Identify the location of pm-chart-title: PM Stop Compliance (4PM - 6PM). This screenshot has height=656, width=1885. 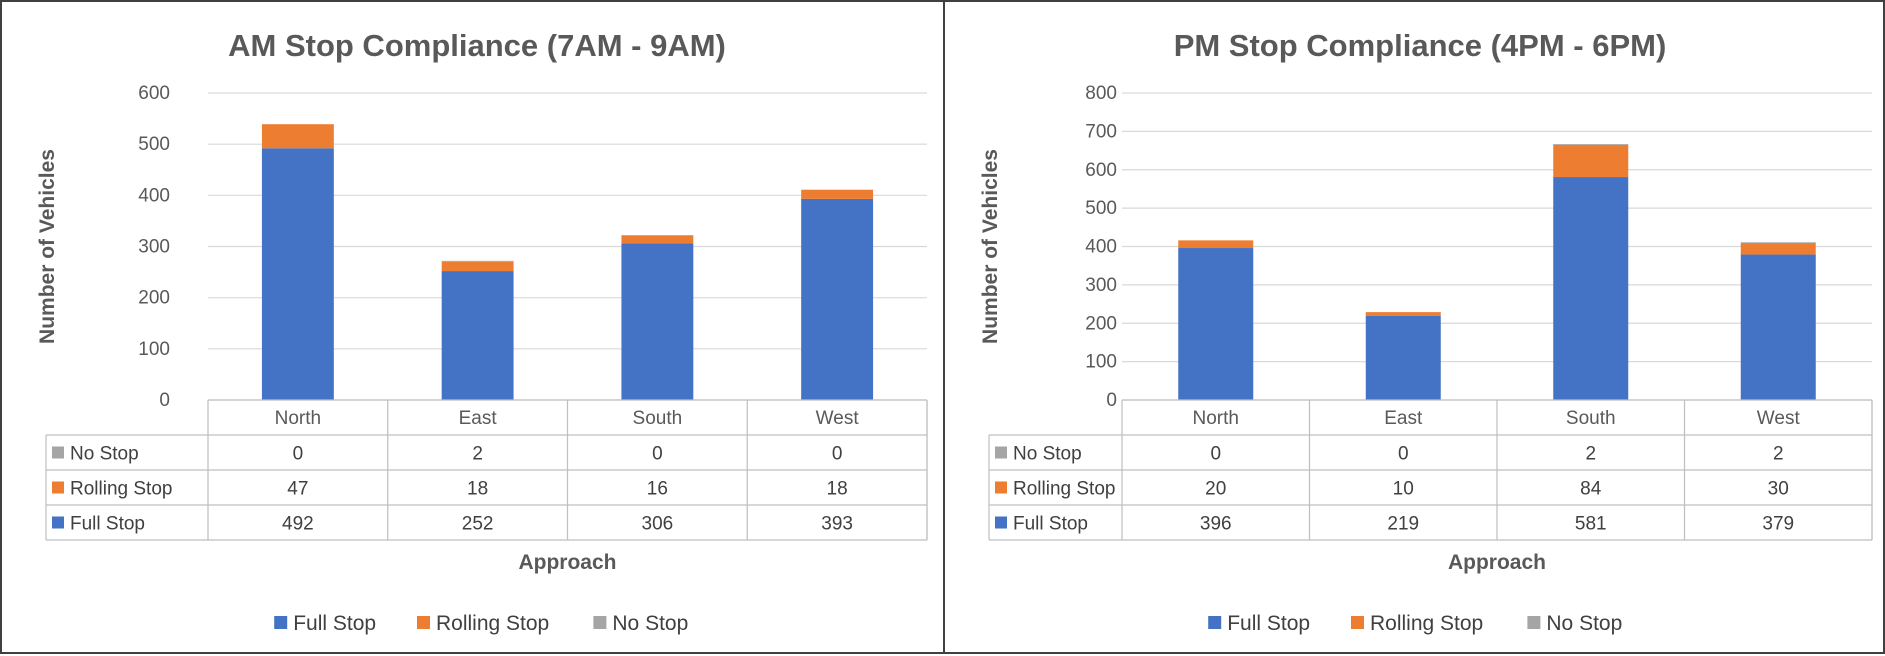
(1420, 45).